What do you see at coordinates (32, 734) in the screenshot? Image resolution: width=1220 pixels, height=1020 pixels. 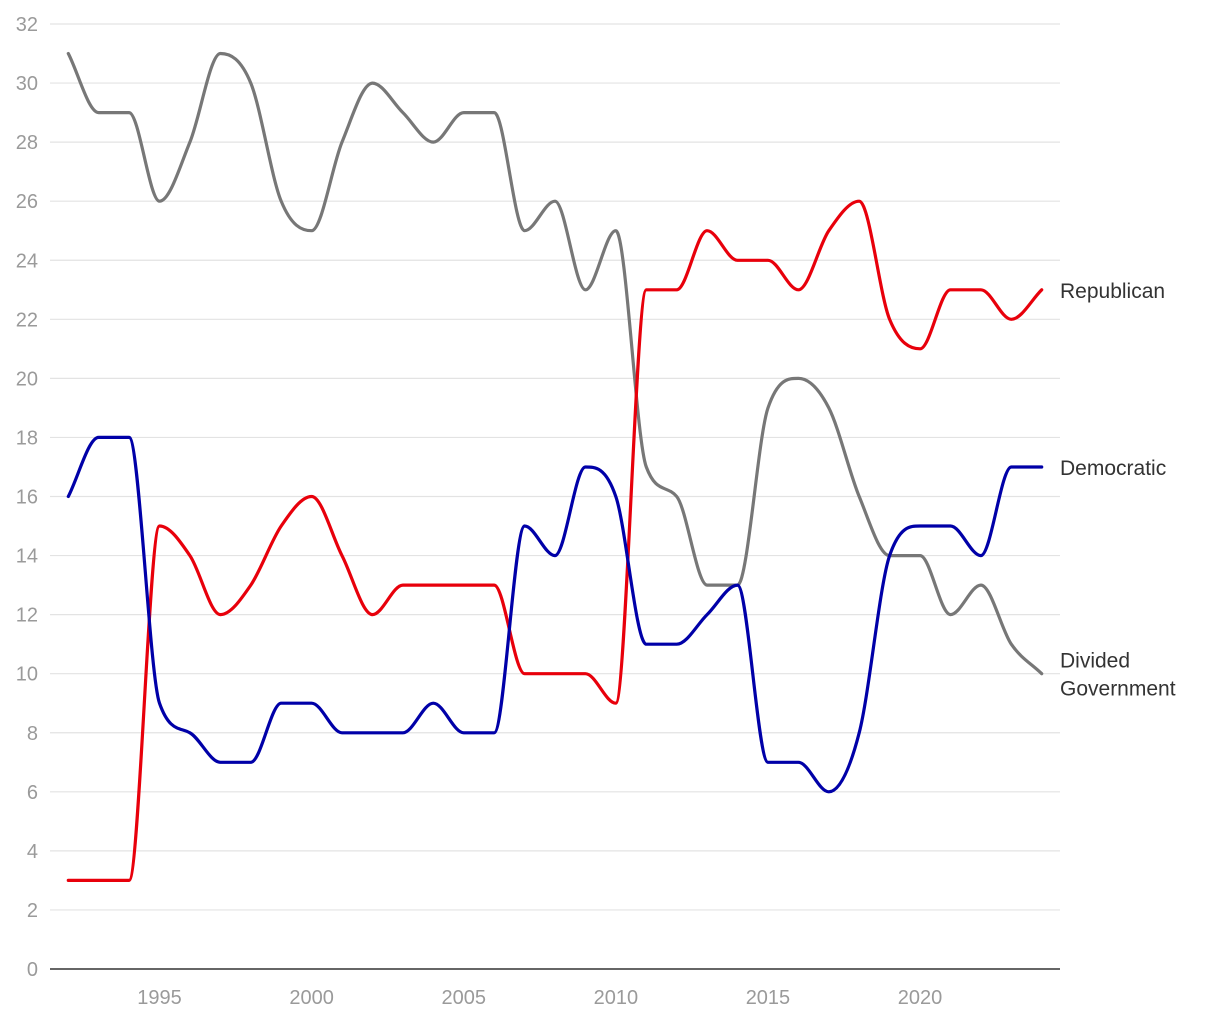 I see `y-tick-label: 8` at bounding box center [32, 734].